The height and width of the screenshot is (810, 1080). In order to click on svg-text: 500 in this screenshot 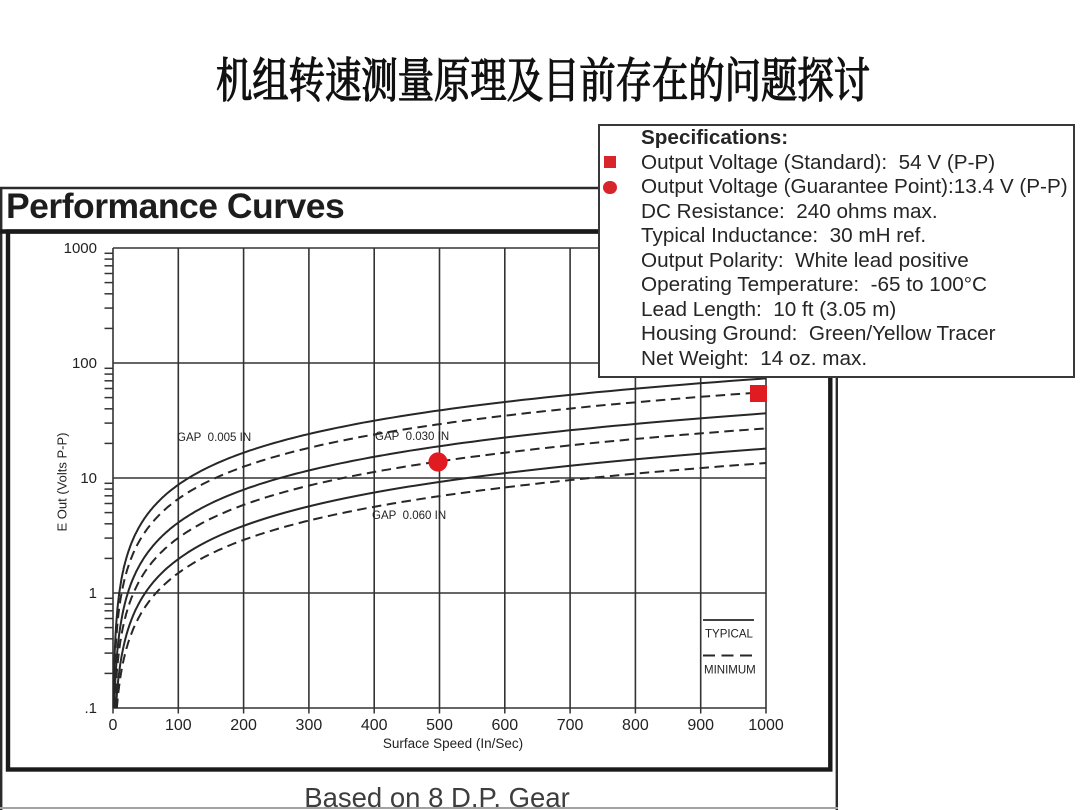, I will do `click(439, 725)`.